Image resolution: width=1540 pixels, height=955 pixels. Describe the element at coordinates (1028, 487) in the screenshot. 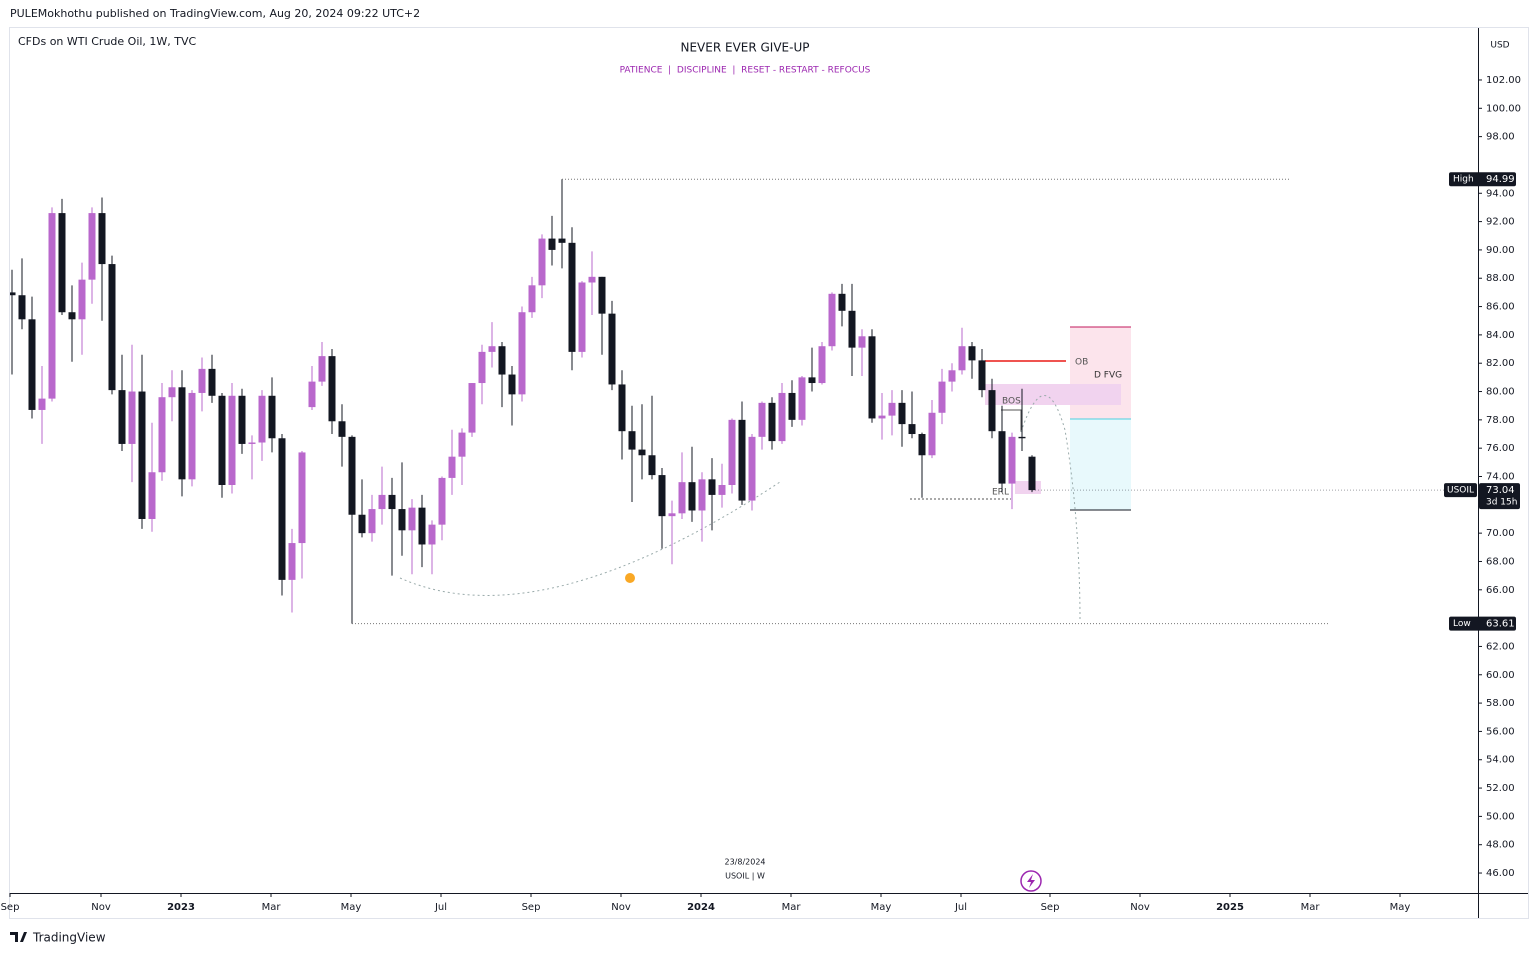

I see `cb-box` at that location.